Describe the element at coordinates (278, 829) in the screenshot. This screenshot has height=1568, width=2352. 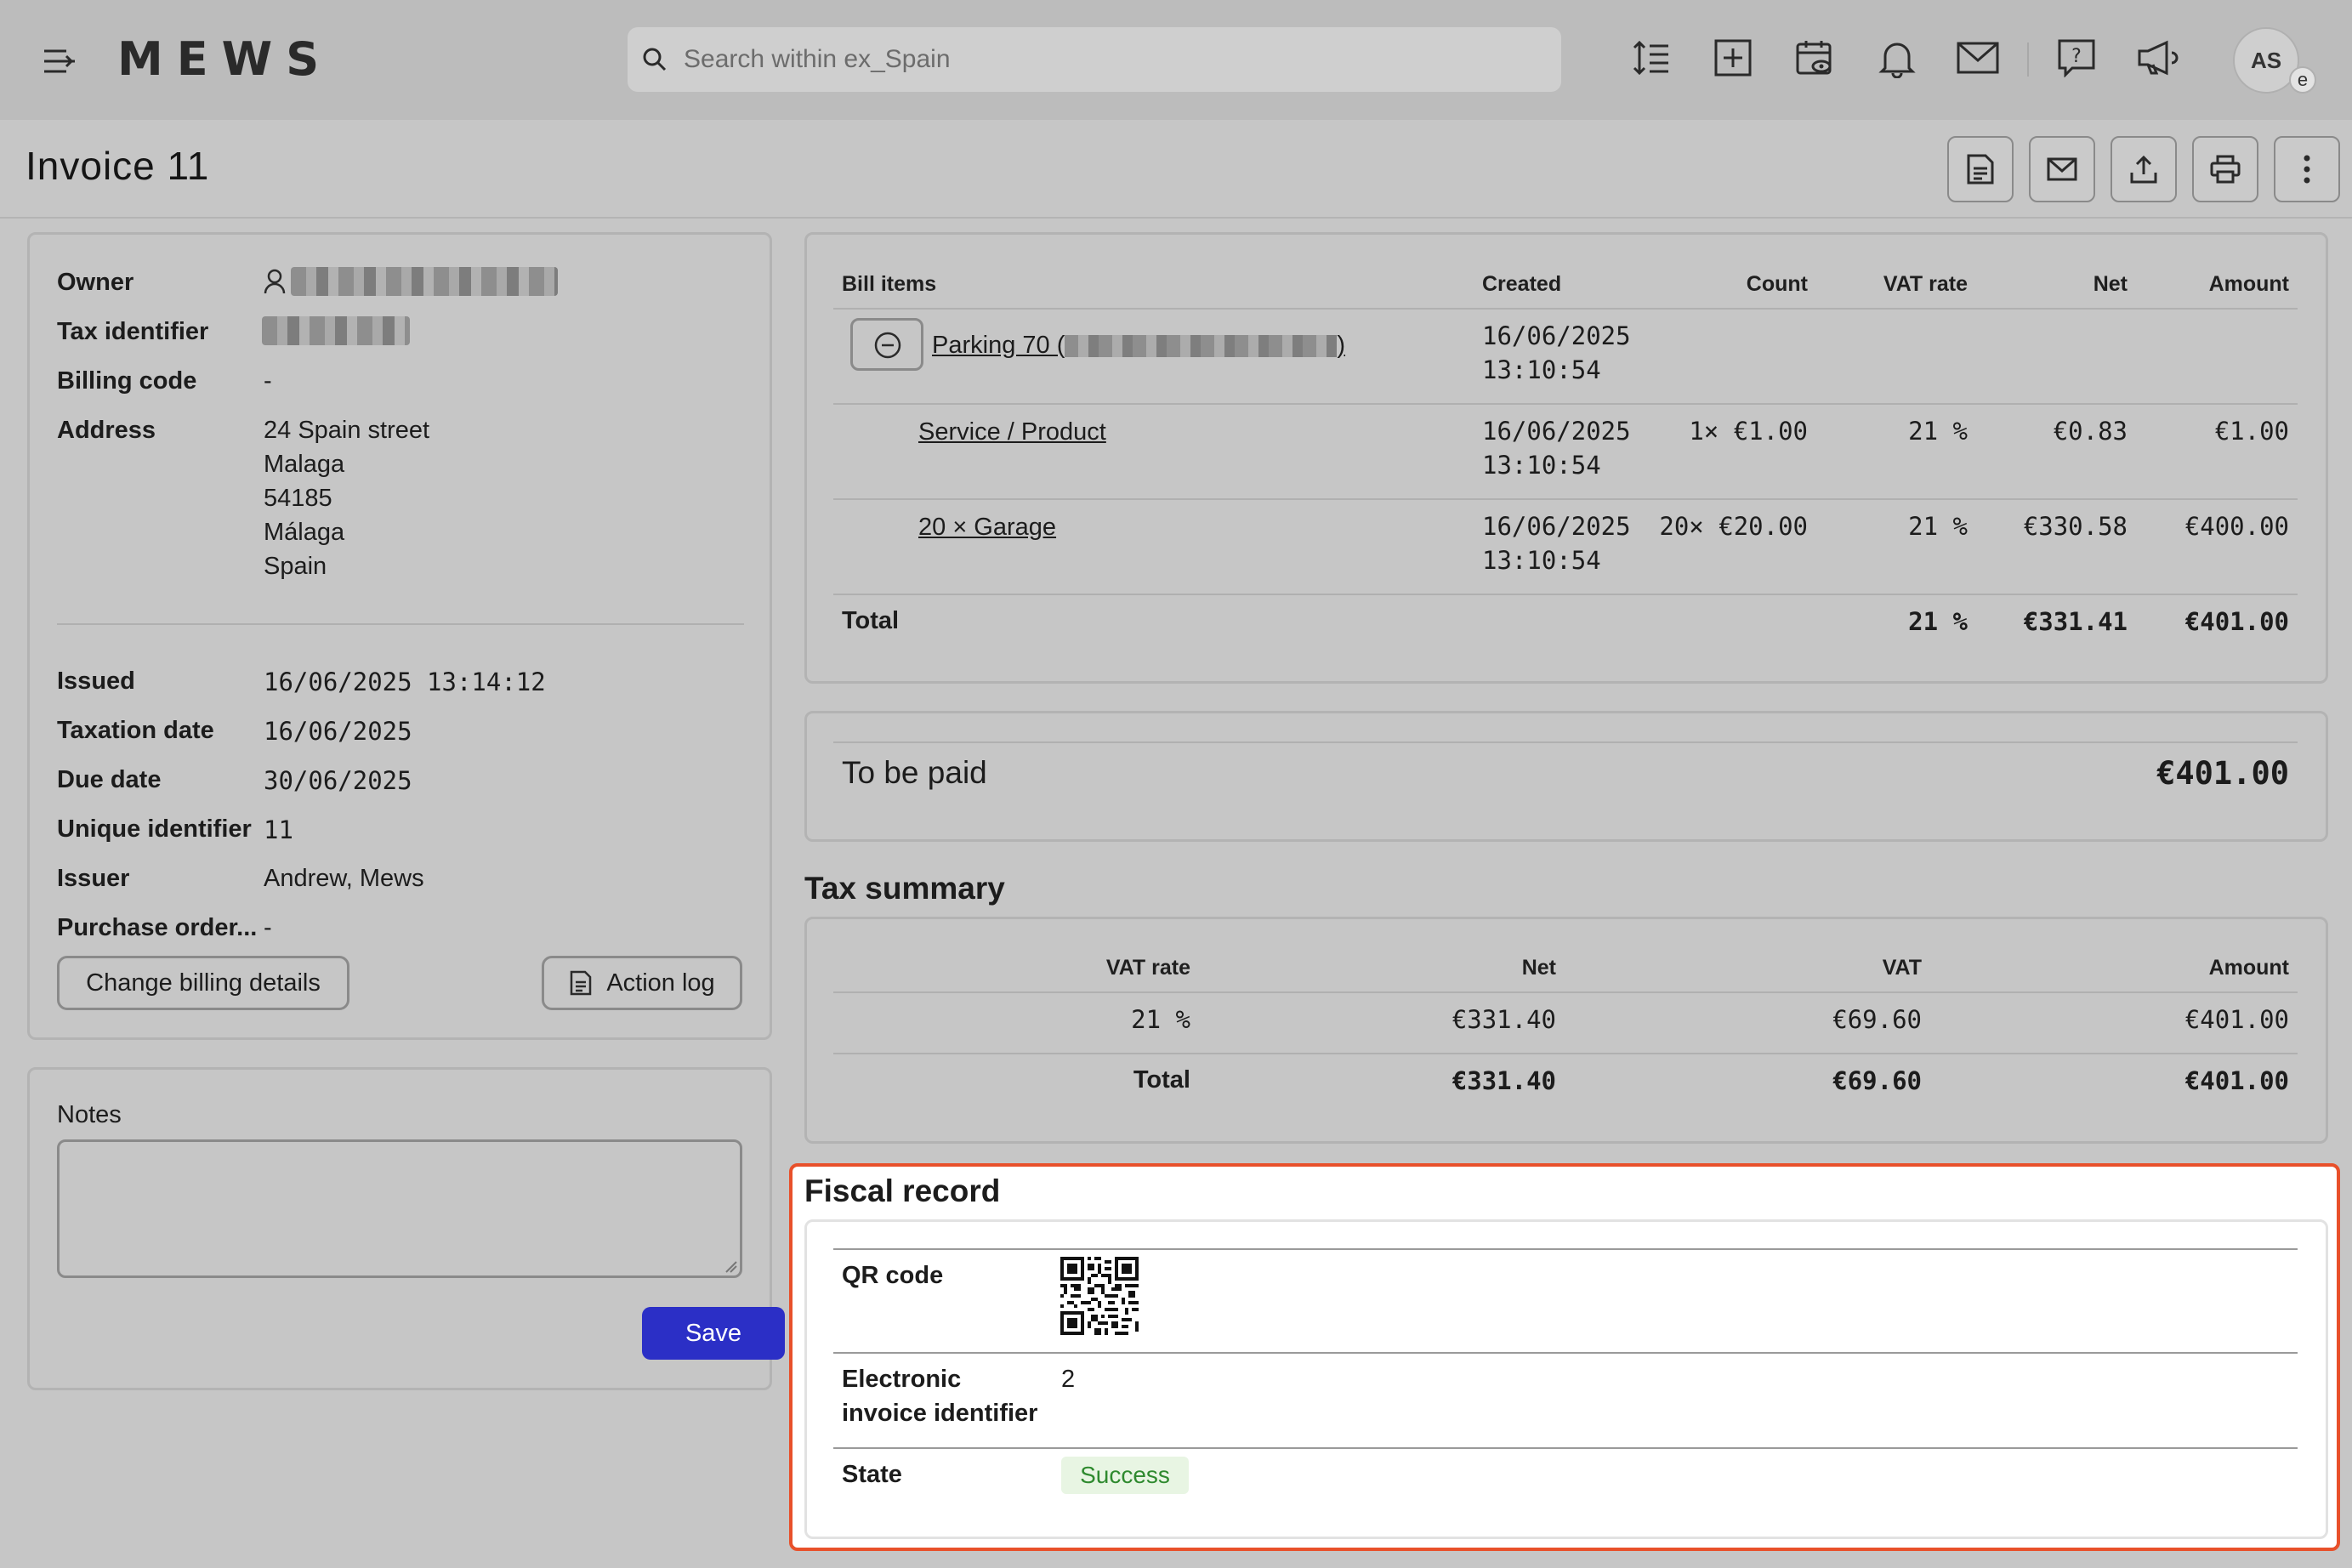
I see `unique-identifier-value: 11` at that location.